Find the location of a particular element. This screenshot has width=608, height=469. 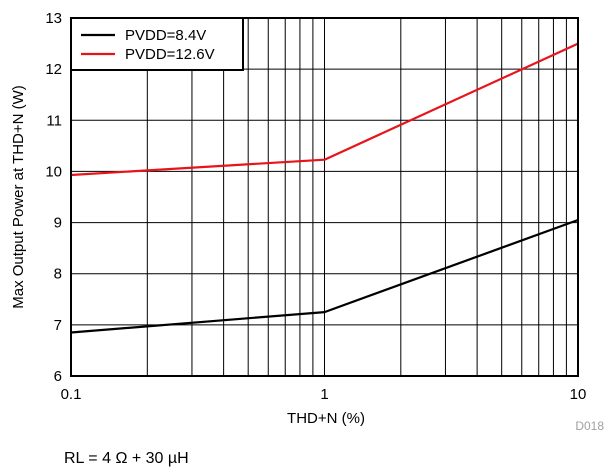

x-tick-label: 0.1 is located at coordinates (71, 394).